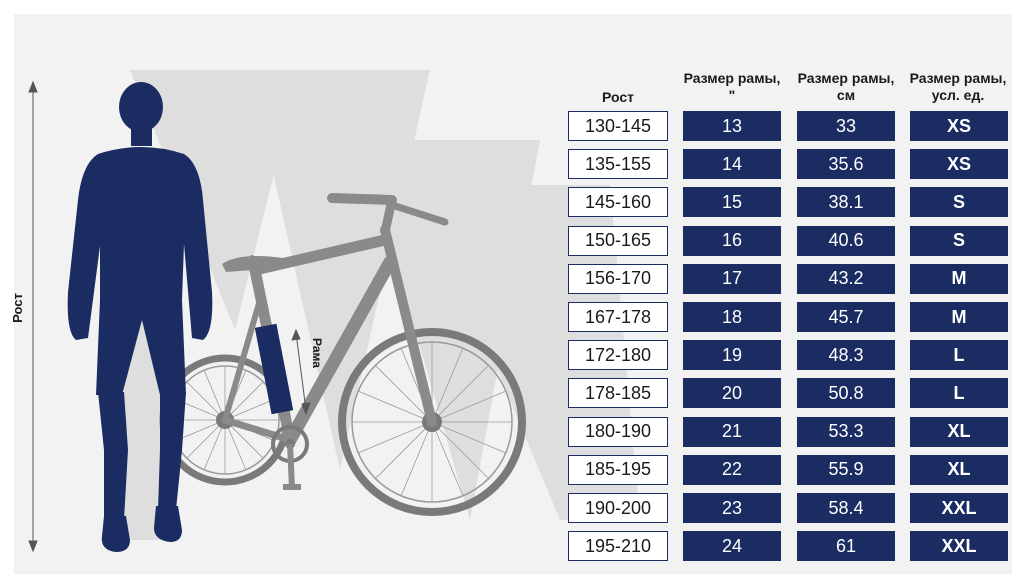 This screenshot has width=1018, height=576. What do you see at coordinates (732, 126) in the screenshot?
I see `frame-inch-cell: 13` at bounding box center [732, 126].